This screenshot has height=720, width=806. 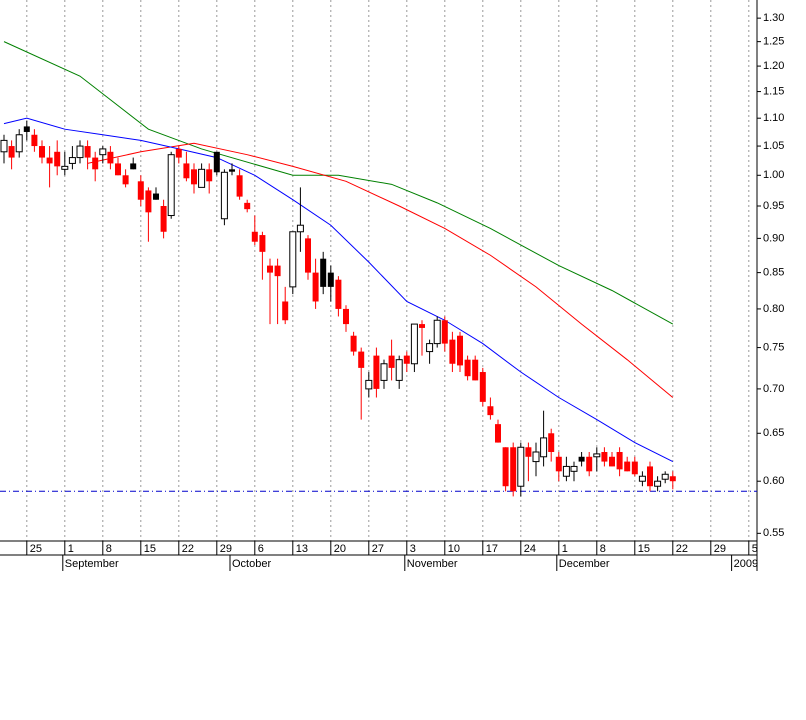 What do you see at coordinates (188, 549) in the screenshot?
I see `x-tick-label: 22` at bounding box center [188, 549].